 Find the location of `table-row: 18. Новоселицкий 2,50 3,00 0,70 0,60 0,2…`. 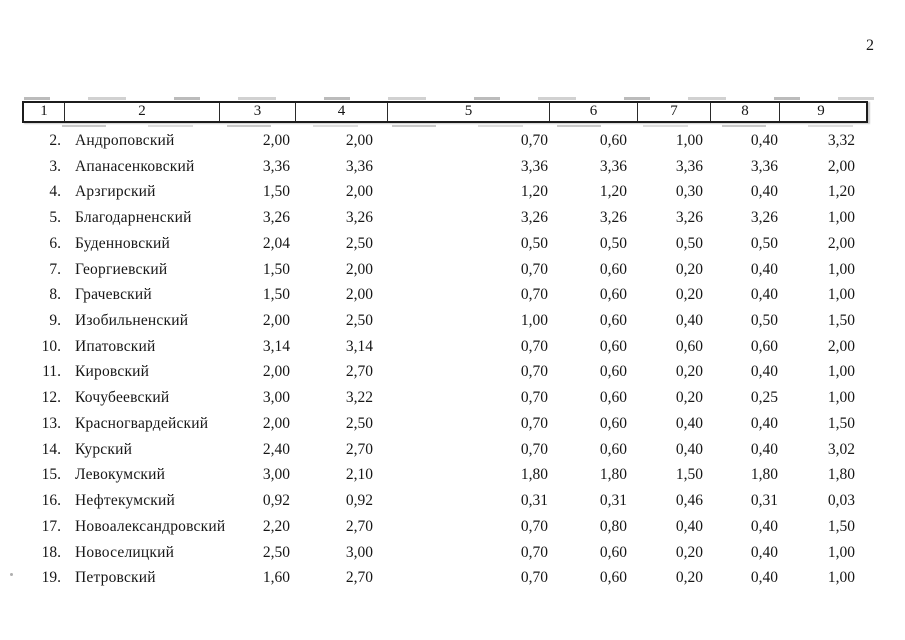

table-row: 18. Новоселицкий 2,50 3,00 0,70 0,60 0,2… is located at coordinates (445, 553).